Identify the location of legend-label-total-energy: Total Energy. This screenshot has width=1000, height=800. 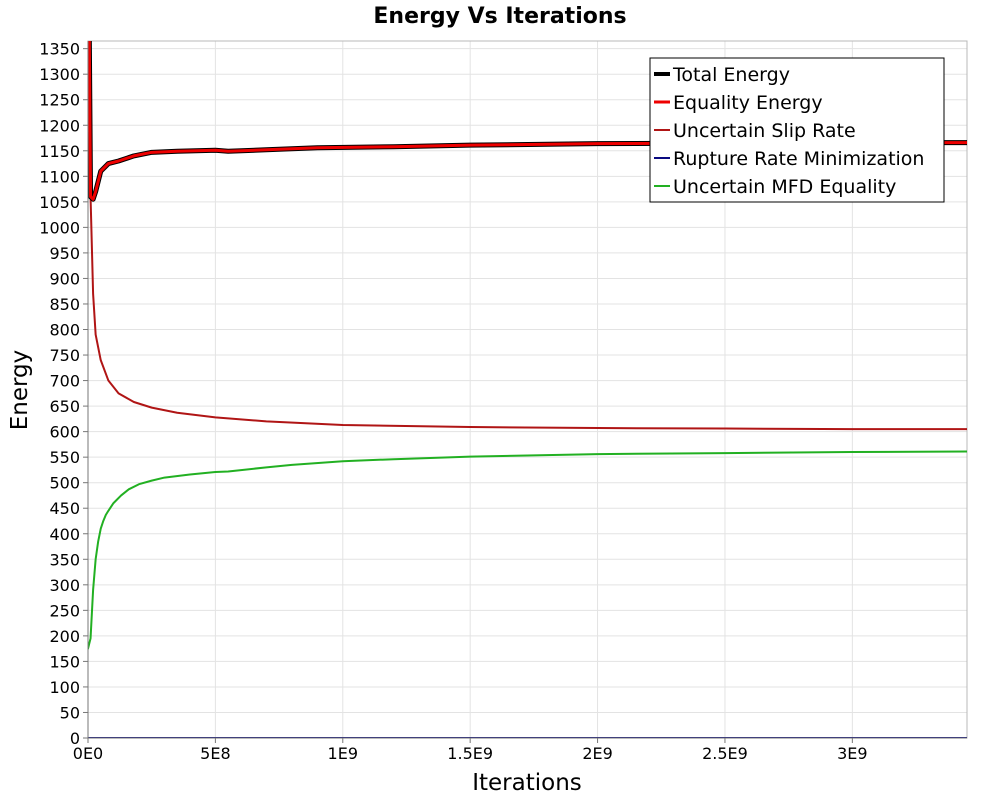
(731, 75).